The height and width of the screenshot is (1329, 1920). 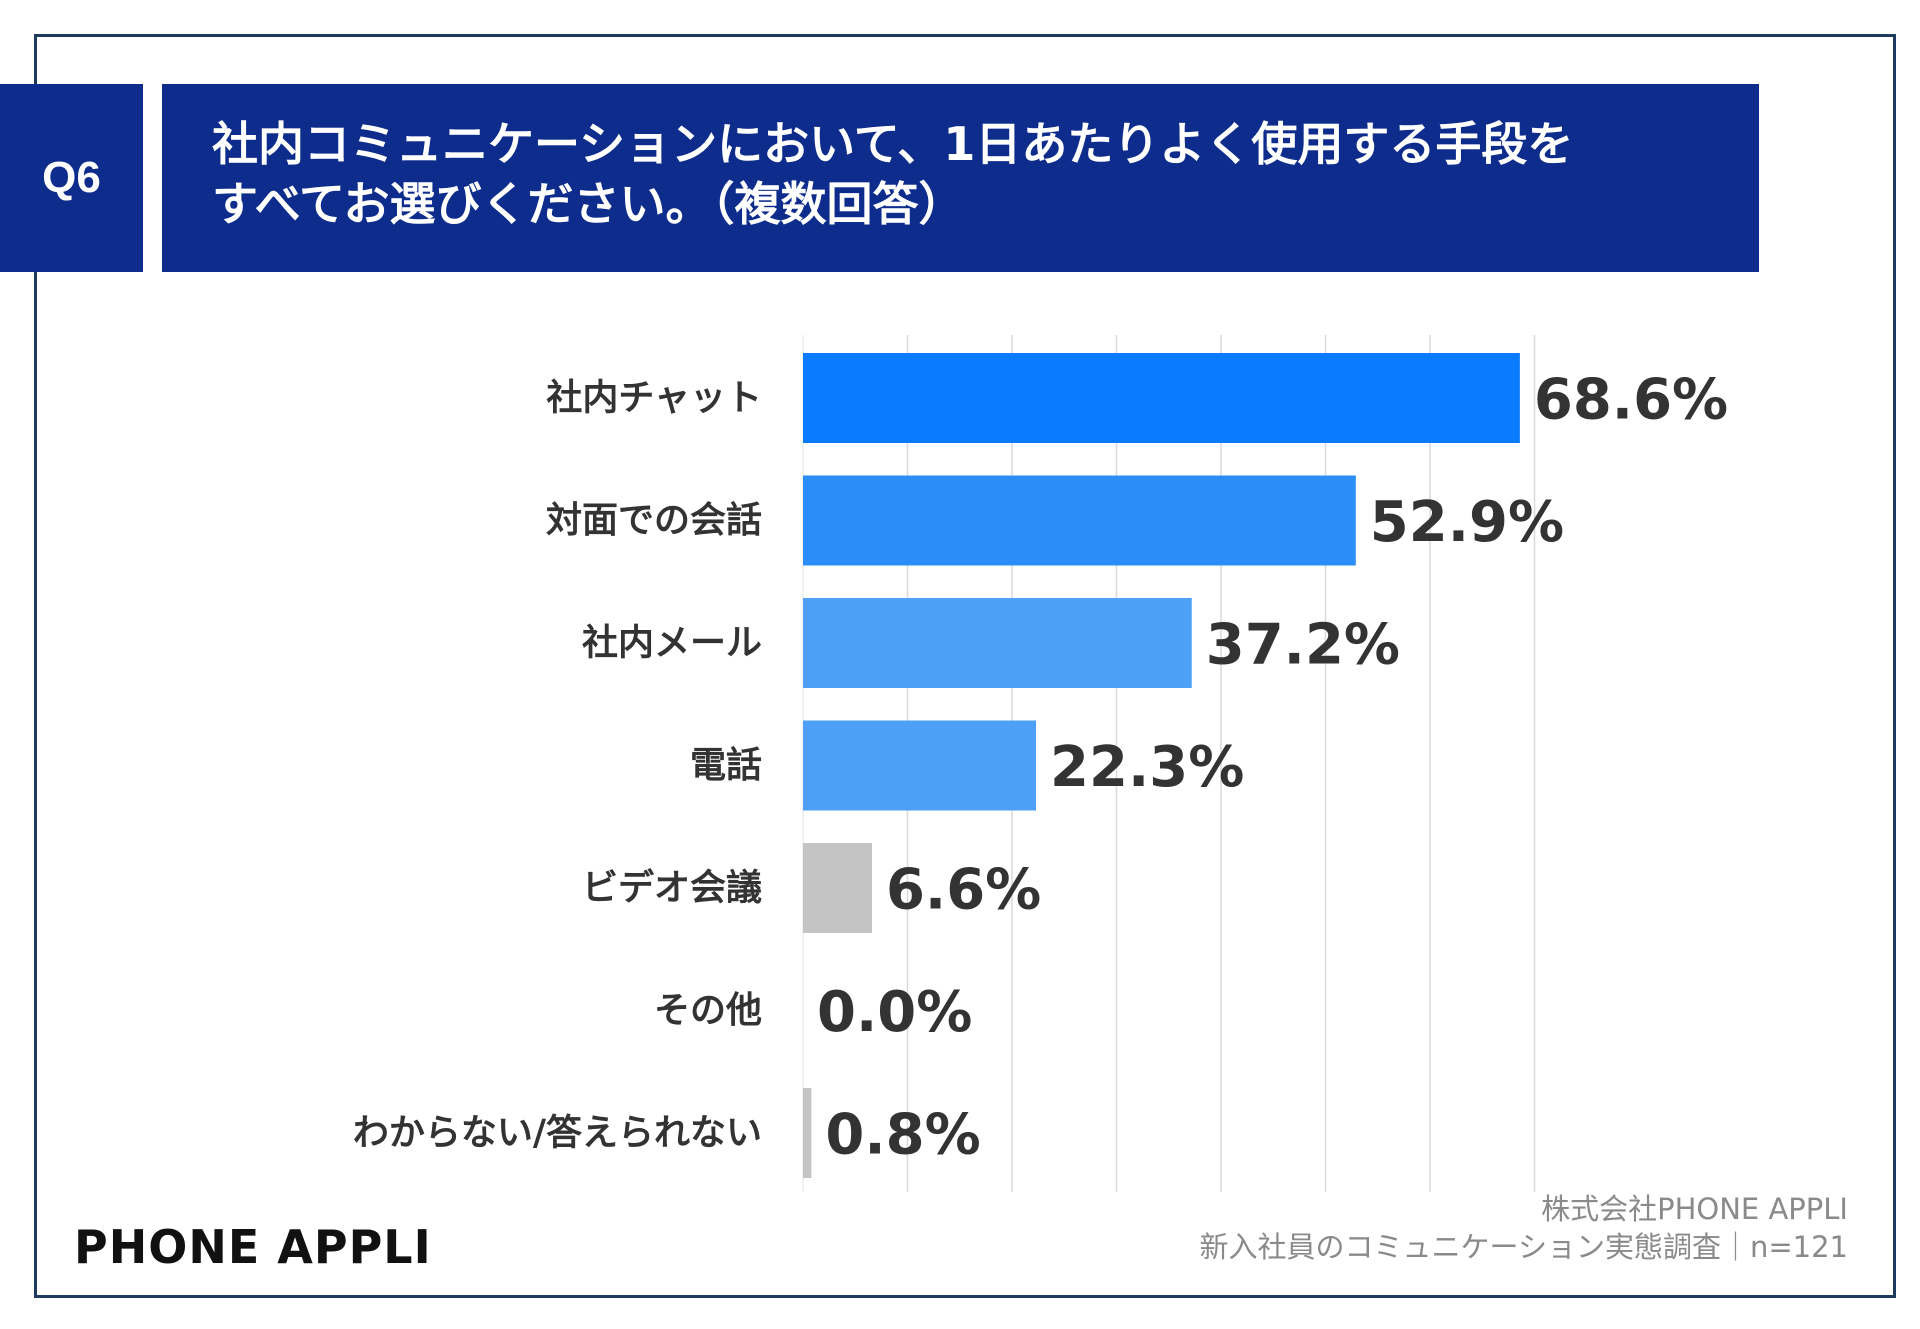 I want to click on value-label: 37.2%, so click(x=1303, y=645).